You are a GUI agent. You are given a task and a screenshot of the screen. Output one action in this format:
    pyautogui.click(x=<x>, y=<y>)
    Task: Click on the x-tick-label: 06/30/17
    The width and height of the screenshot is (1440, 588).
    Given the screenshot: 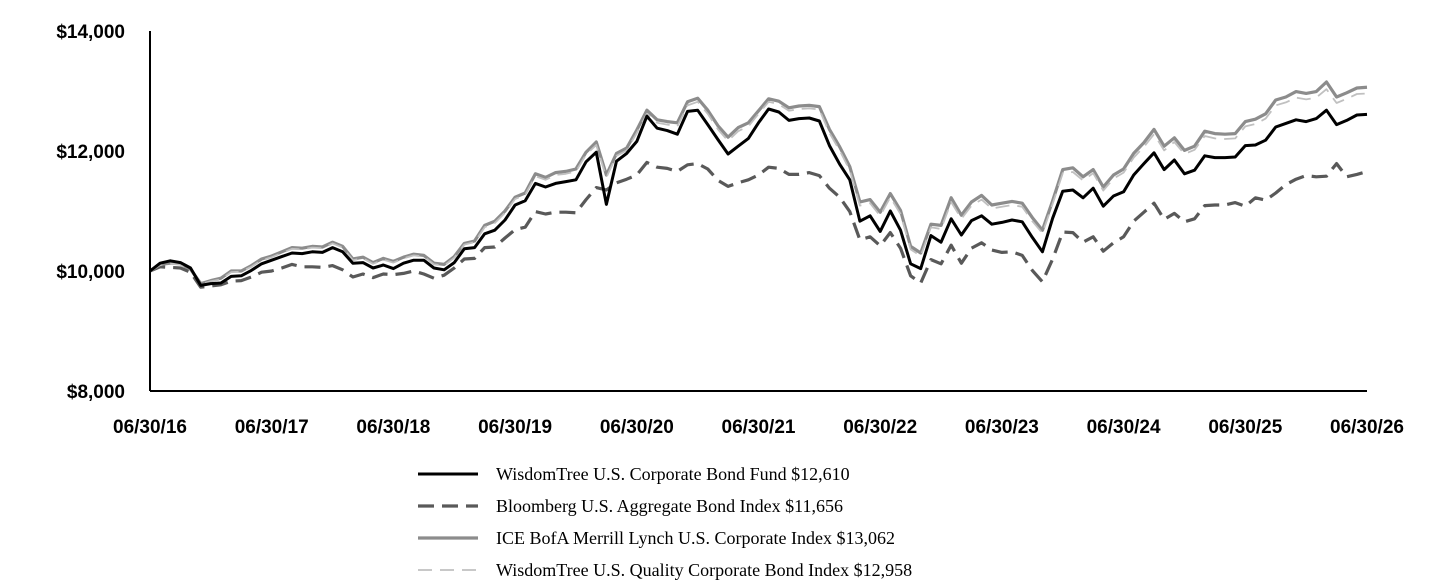 What is the action you would take?
    pyautogui.click(x=272, y=427)
    